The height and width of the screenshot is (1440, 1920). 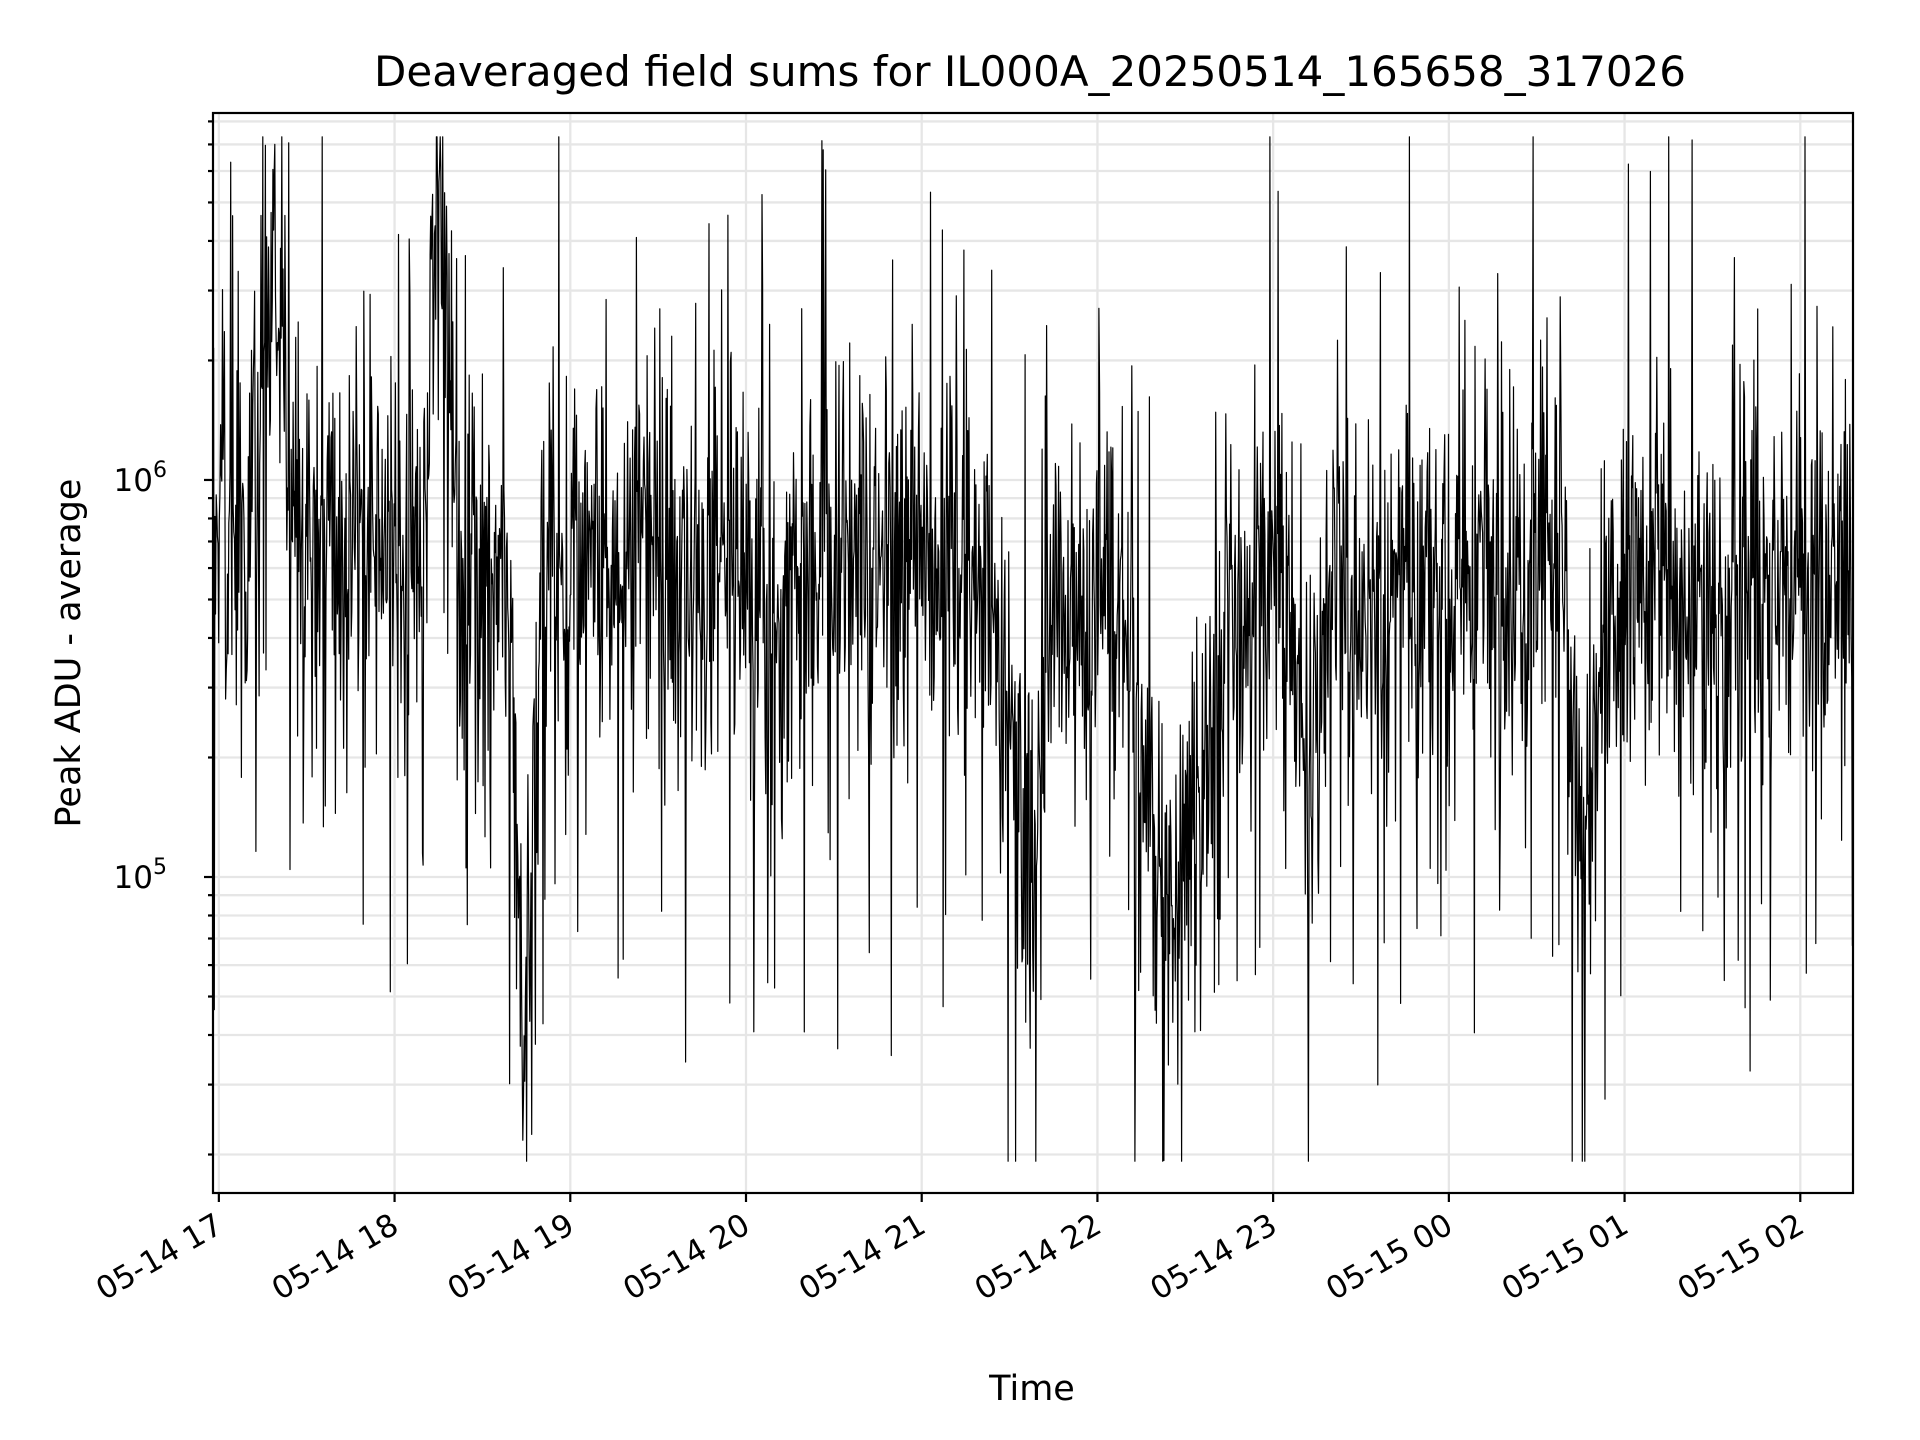 I want to click on x-axis-label: Time, so click(x=1031, y=1389).